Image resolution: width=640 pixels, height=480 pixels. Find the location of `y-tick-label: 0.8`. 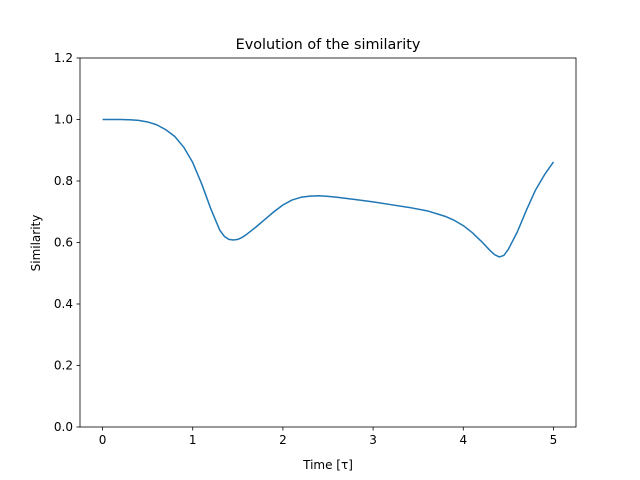

y-tick-label: 0.8 is located at coordinates (63, 181).